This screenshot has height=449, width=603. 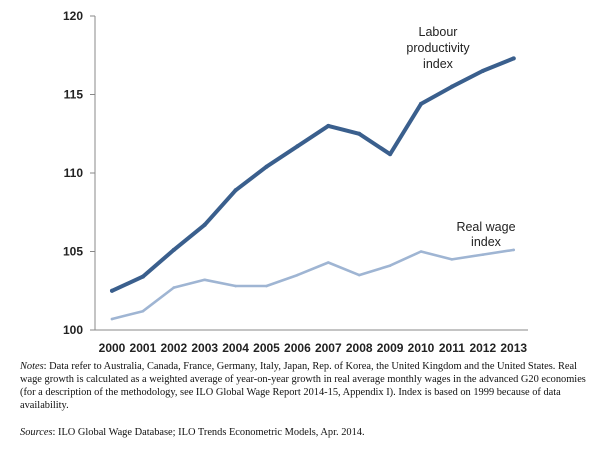 I want to click on x-tick-label: 2007, so click(x=328, y=348).